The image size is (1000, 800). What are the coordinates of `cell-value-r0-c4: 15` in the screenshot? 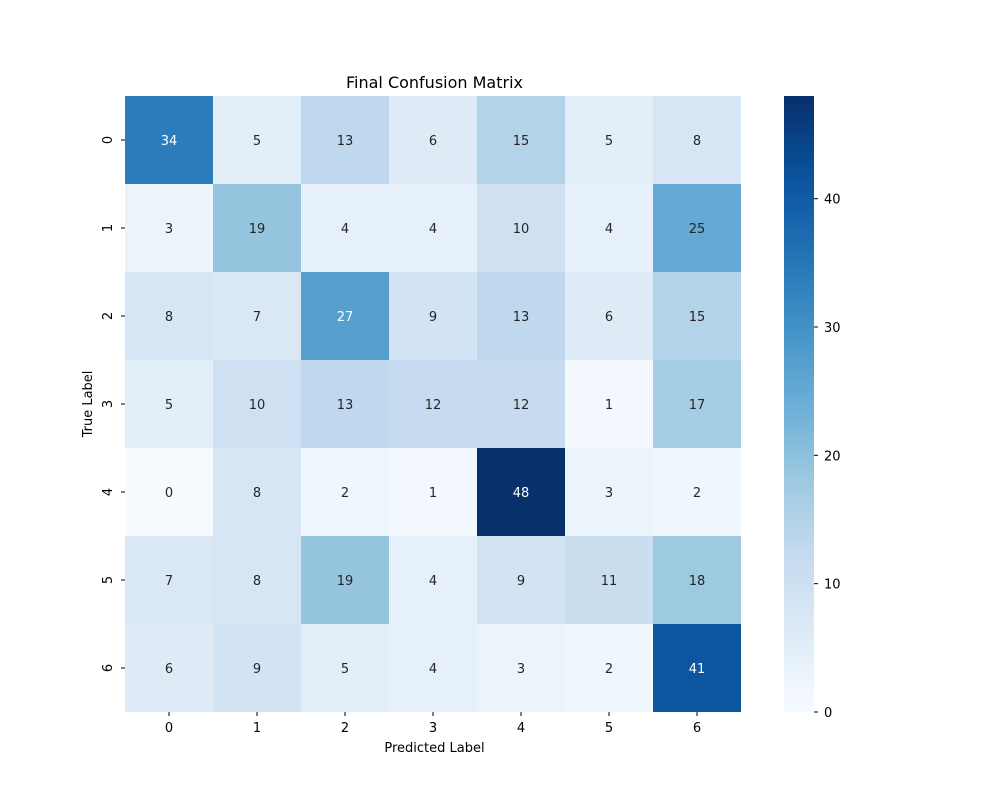 It's located at (521, 141).